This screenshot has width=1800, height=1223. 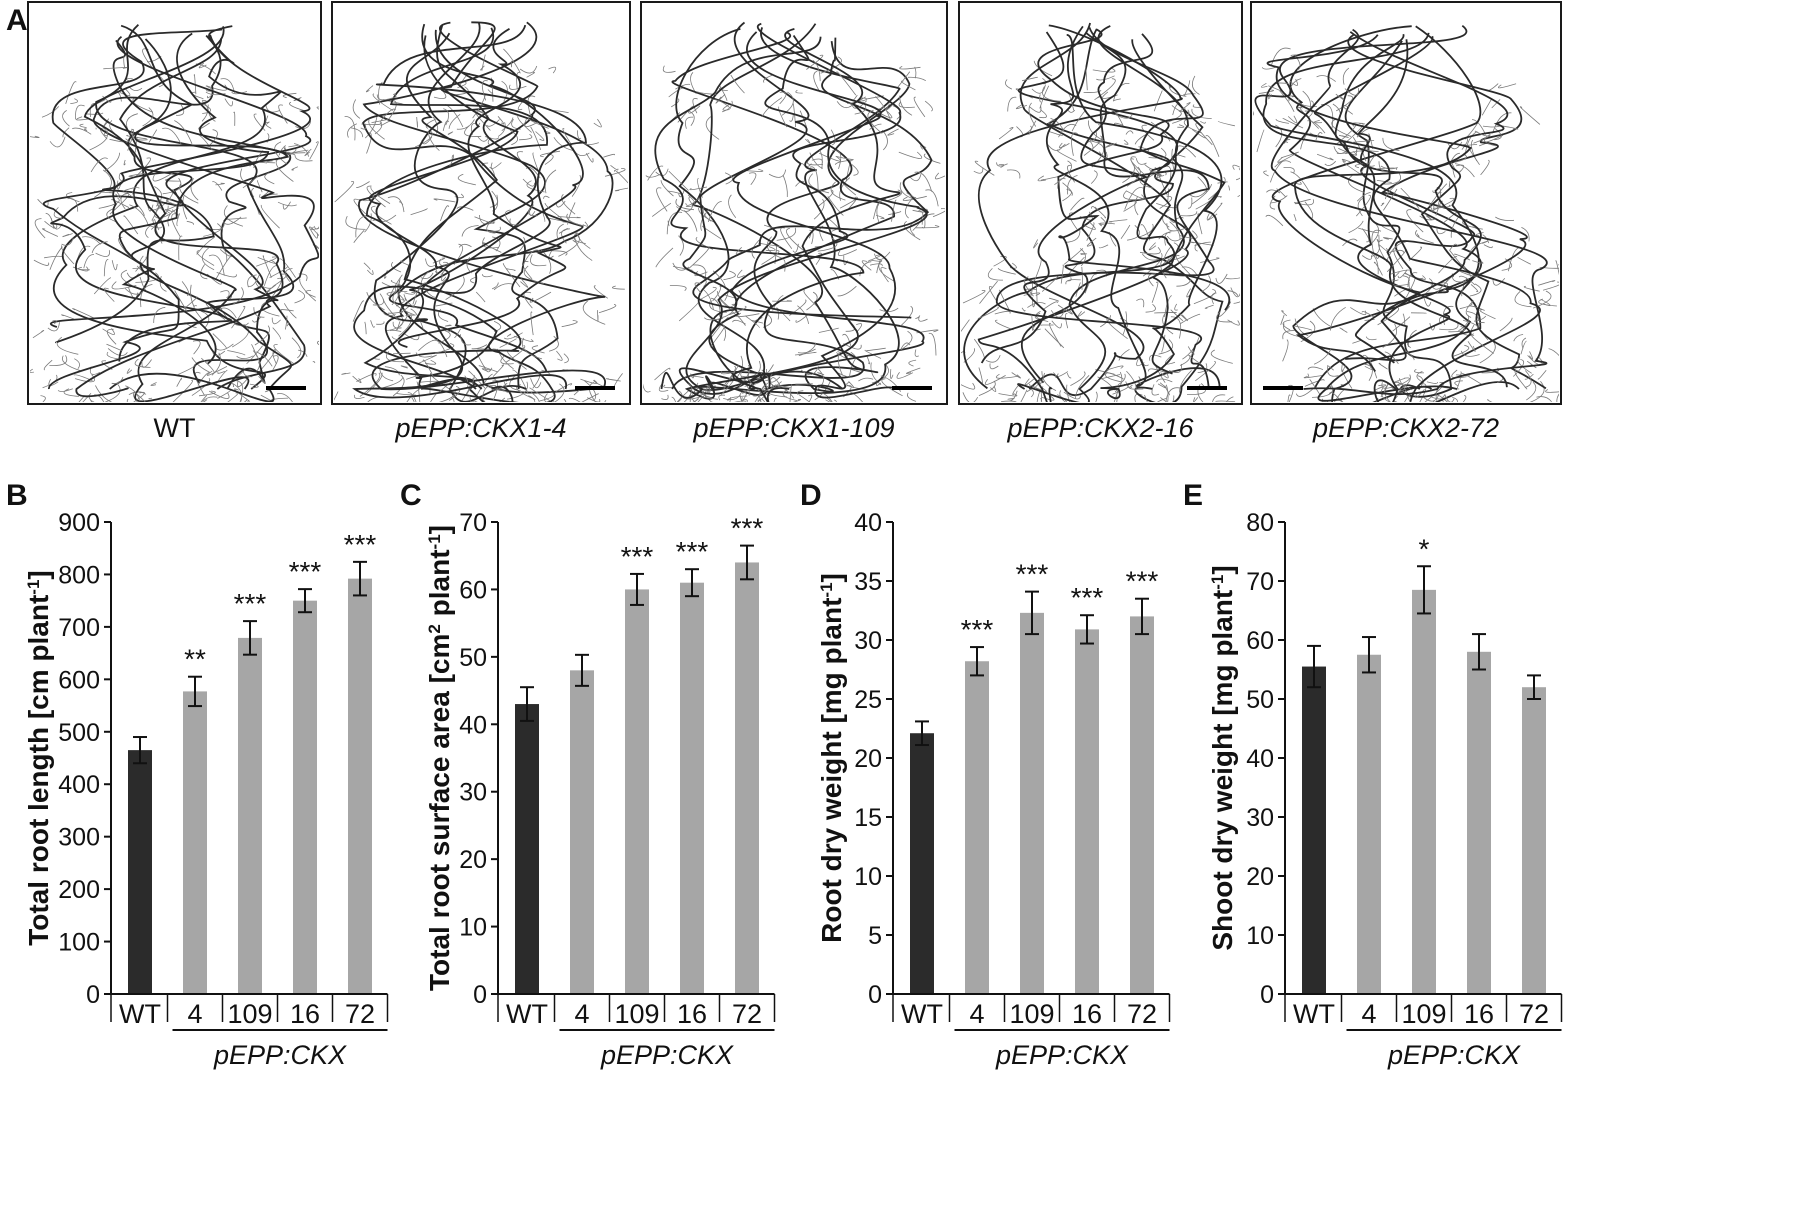 I want to click on y-tick-label: 25, so click(x=868, y=700).